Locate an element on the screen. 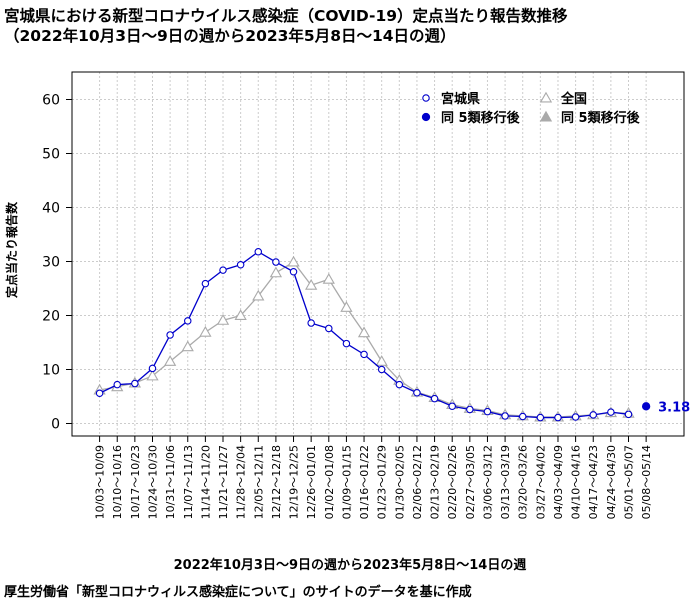  x-tick-label: 10/03～10/09 is located at coordinates (100, 482).